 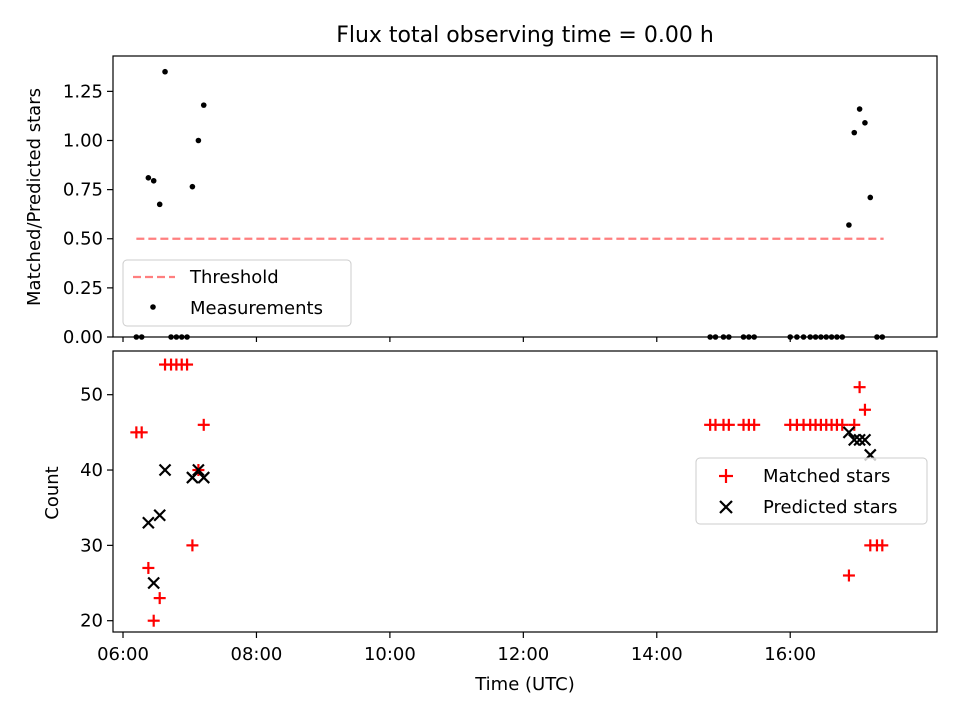 What do you see at coordinates (83, 140) in the screenshot?
I see `top-y-tick-label: 1.00` at bounding box center [83, 140].